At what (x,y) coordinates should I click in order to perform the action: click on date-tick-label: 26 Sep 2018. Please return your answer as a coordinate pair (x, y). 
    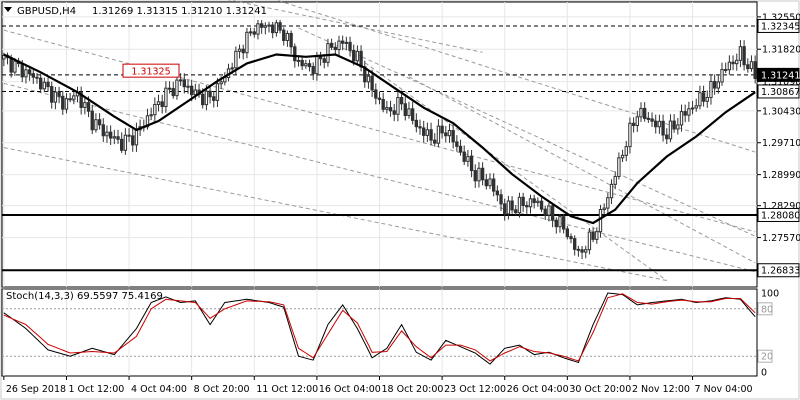
    Looking at the image, I should click on (36, 389).